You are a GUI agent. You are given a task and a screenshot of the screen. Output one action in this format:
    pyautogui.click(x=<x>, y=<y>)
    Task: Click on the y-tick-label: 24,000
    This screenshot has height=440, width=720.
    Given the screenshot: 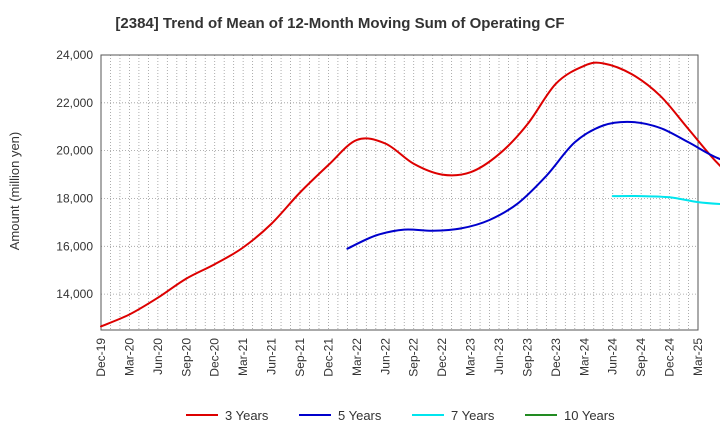 What is the action you would take?
    pyautogui.click(x=74, y=55)
    